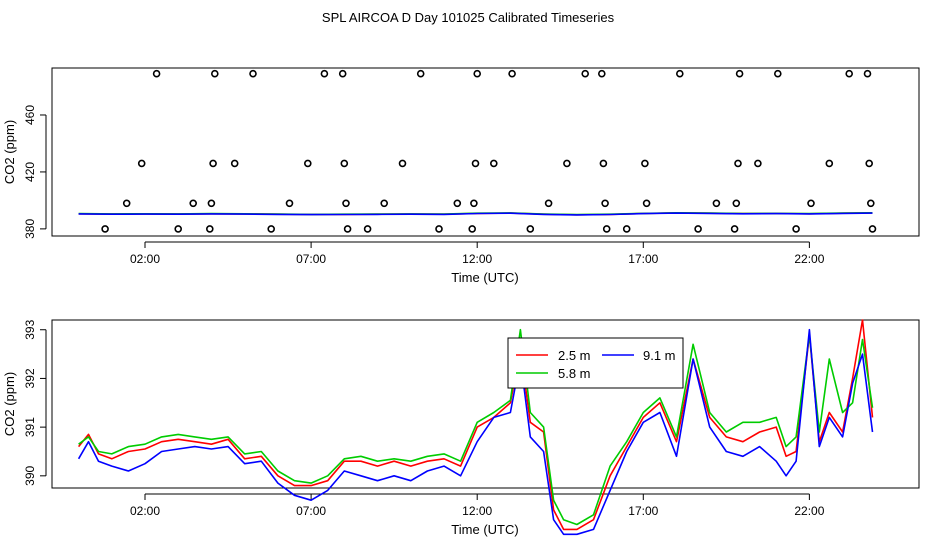  Describe the element at coordinates (311, 259) in the screenshot. I see `top-x-tick-label: 07:00` at that location.